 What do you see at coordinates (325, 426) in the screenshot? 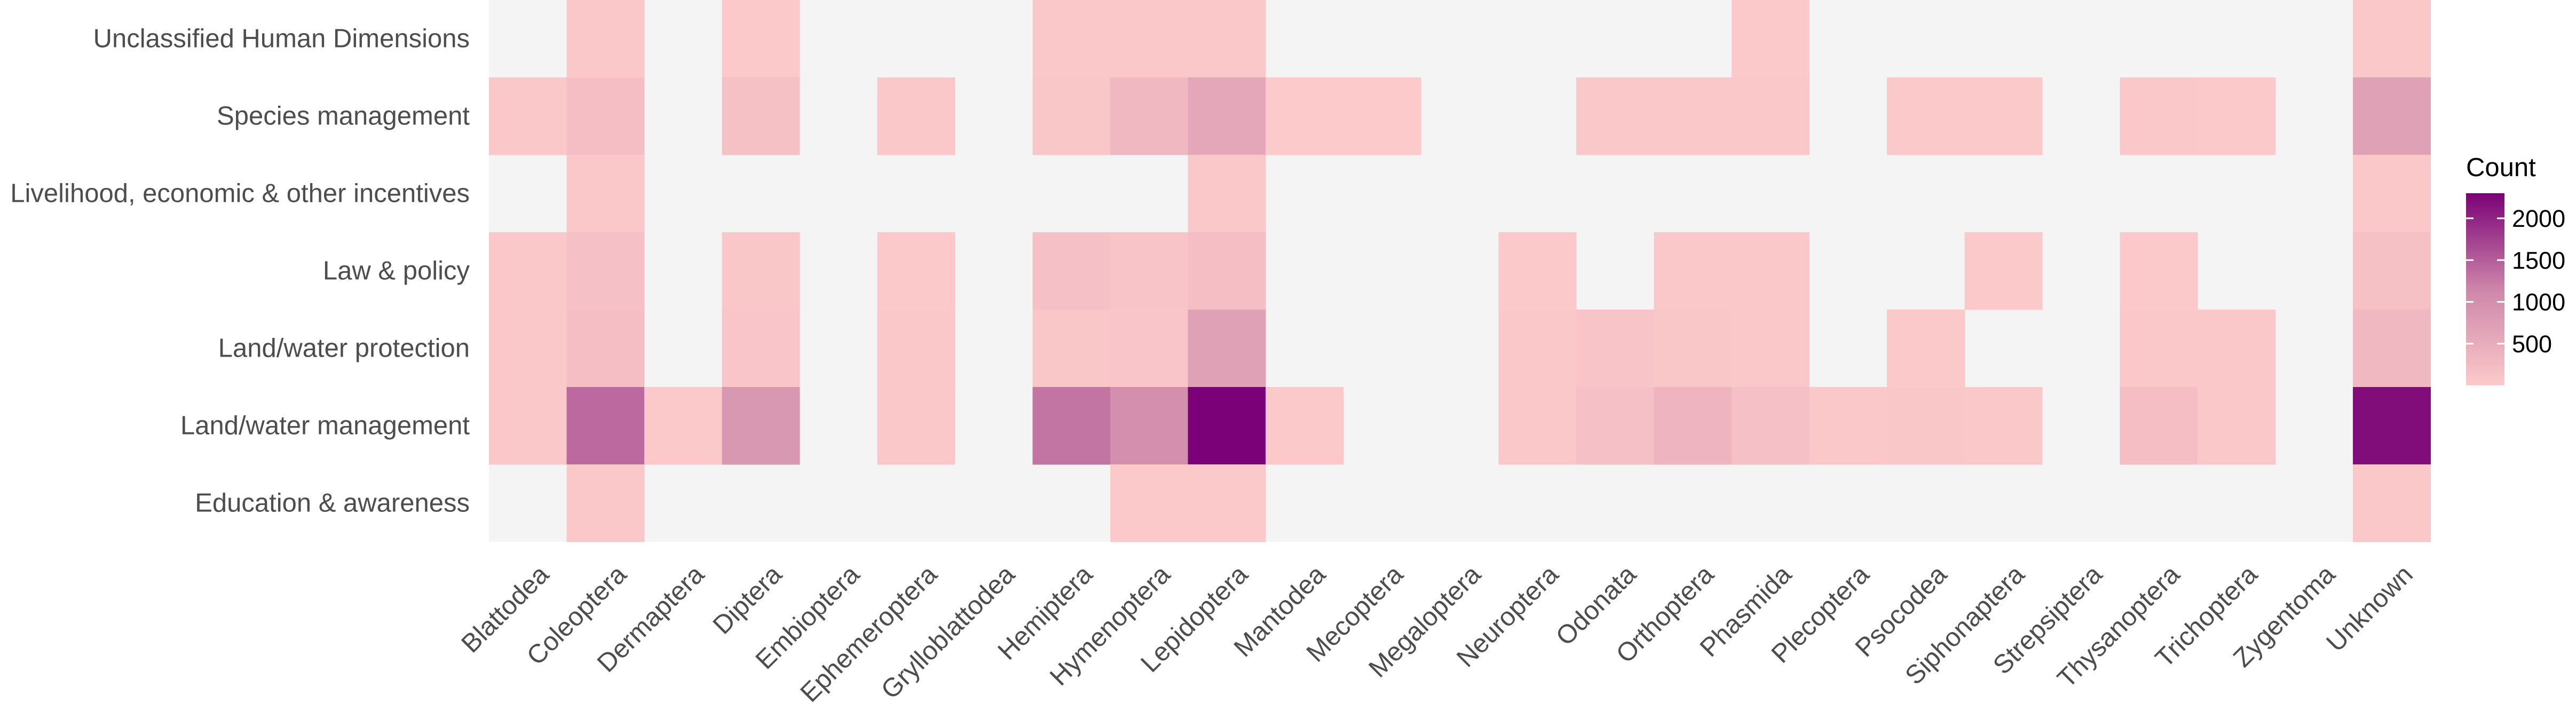
I see `y-tick-label: Land/water management` at bounding box center [325, 426].